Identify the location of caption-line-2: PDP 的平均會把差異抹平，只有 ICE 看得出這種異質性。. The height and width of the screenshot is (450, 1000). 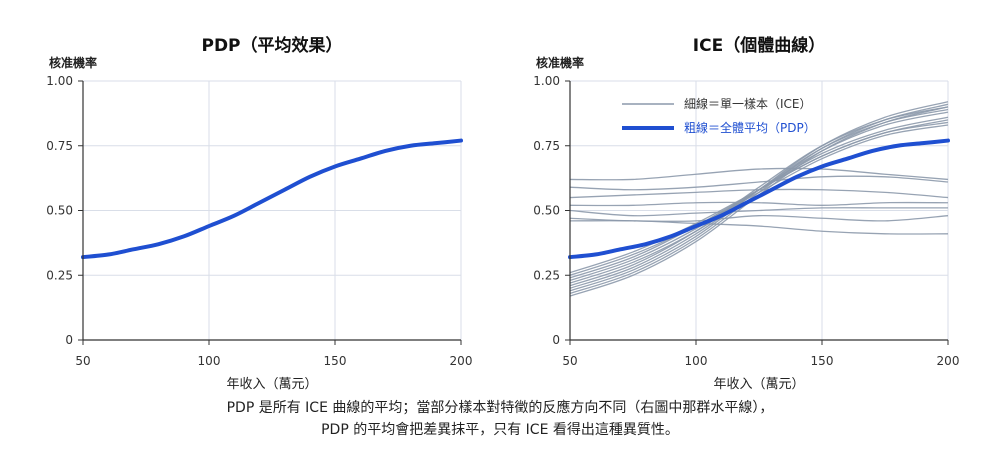
(500, 430).